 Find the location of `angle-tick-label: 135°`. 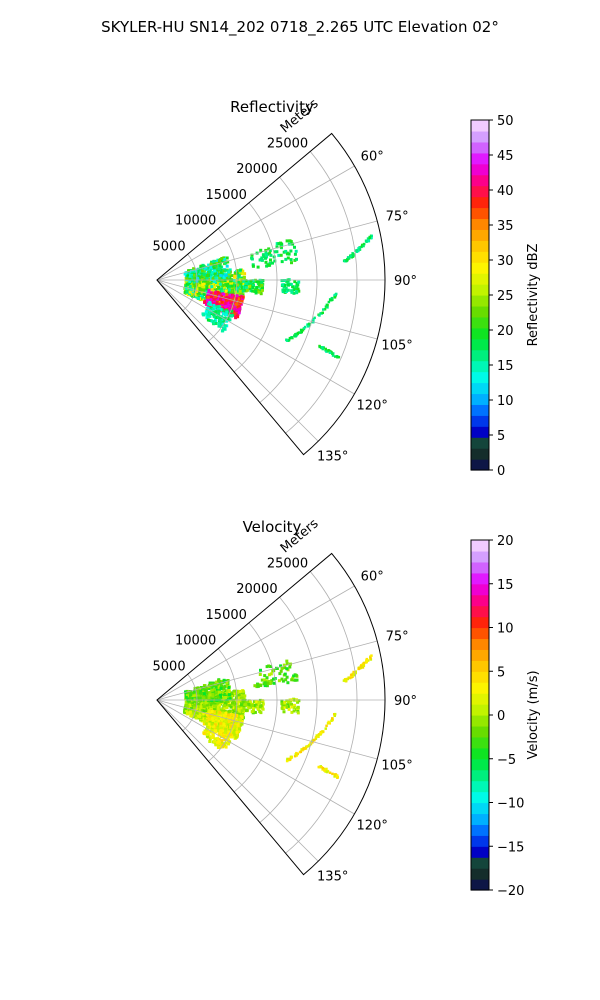

angle-tick-label: 135° is located at coordinates (332, 457).